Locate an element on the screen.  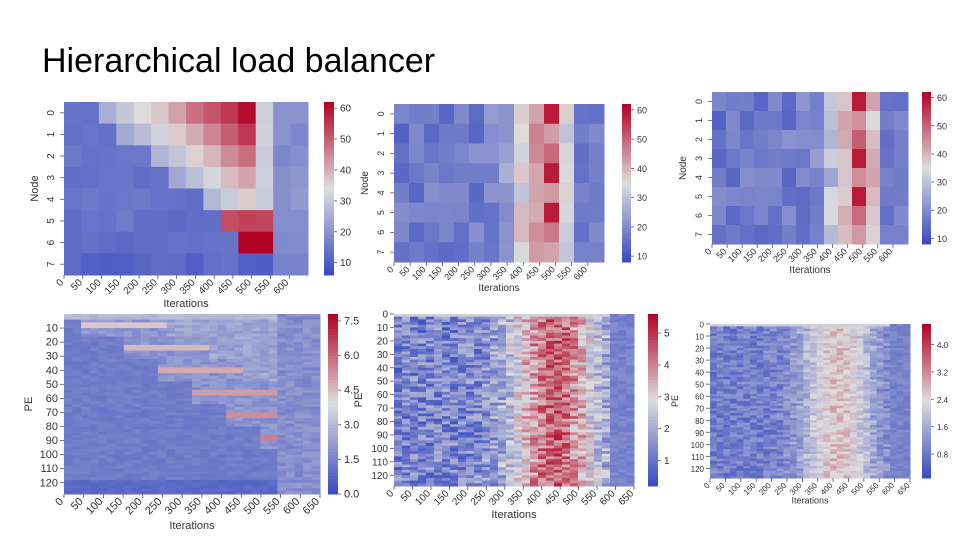
colorbar-tick-label: 2 is located at coordinates (667, 429).